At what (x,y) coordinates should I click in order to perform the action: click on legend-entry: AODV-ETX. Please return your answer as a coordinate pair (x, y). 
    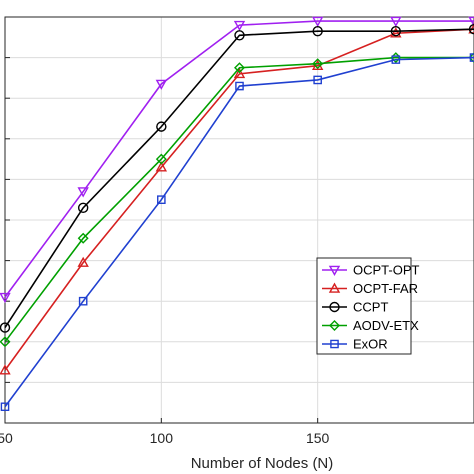
    Looking at the image, I should click on (370, 325).